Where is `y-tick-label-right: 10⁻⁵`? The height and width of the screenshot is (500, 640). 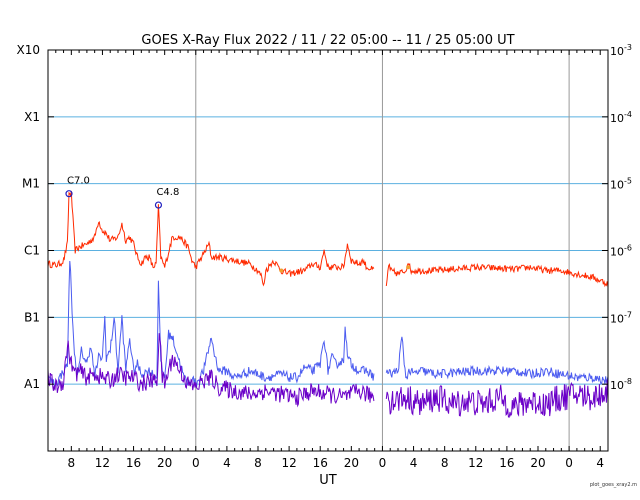
y-tick-label-right: 10⁻⁵ is located at coordinates (621, 184).